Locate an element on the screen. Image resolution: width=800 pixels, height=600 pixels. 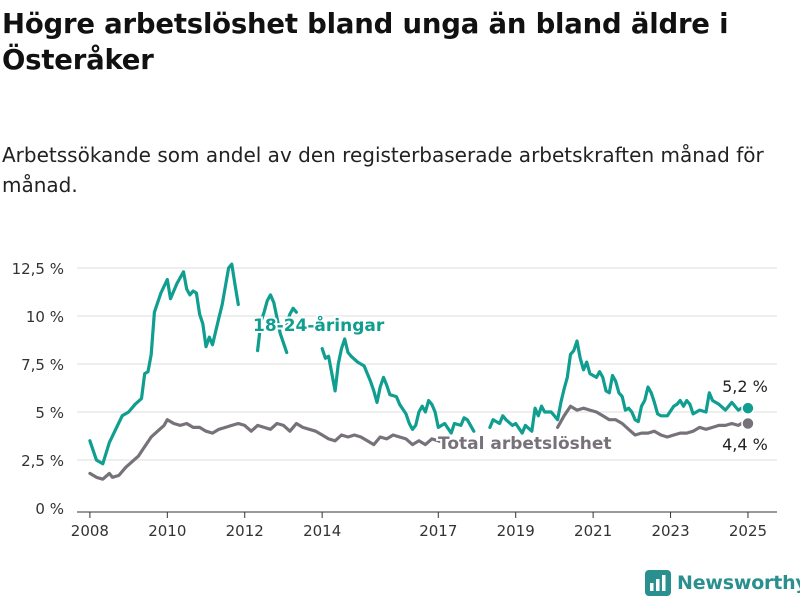
series-label-total: Total arbetslöshet is located at coordinates (525, 444).